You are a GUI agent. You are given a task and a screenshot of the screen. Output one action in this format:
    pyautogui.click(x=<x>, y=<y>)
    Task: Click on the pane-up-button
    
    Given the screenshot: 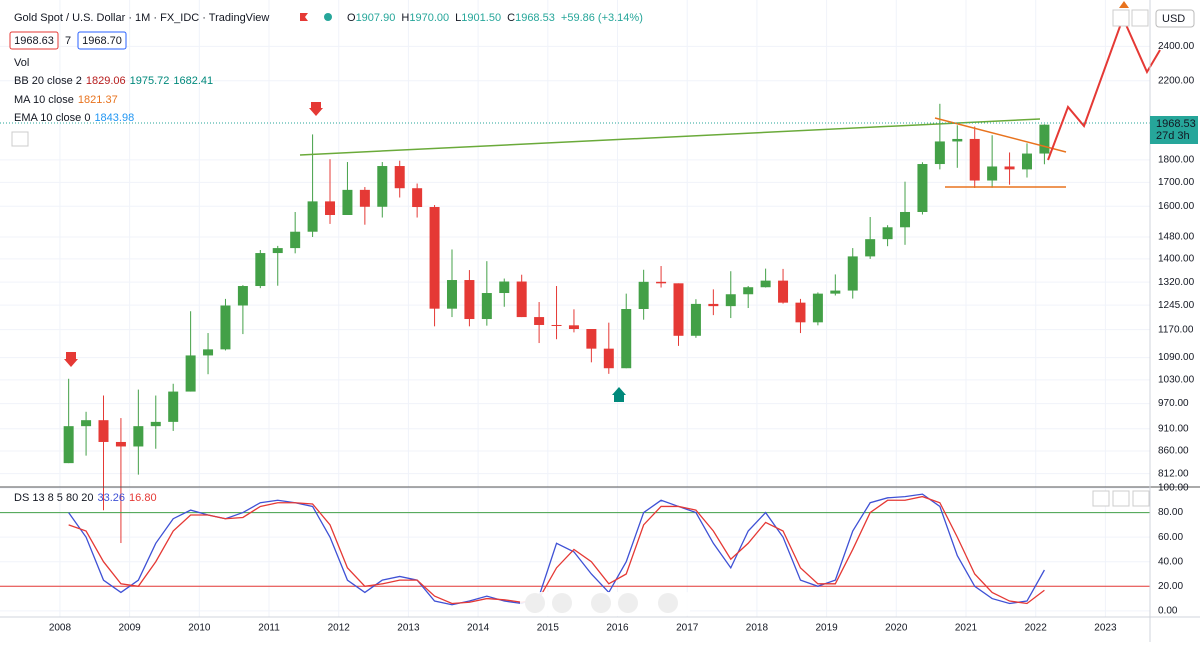 What is the action you would take?
    pyautogui.click(x=1101, y=498)
    